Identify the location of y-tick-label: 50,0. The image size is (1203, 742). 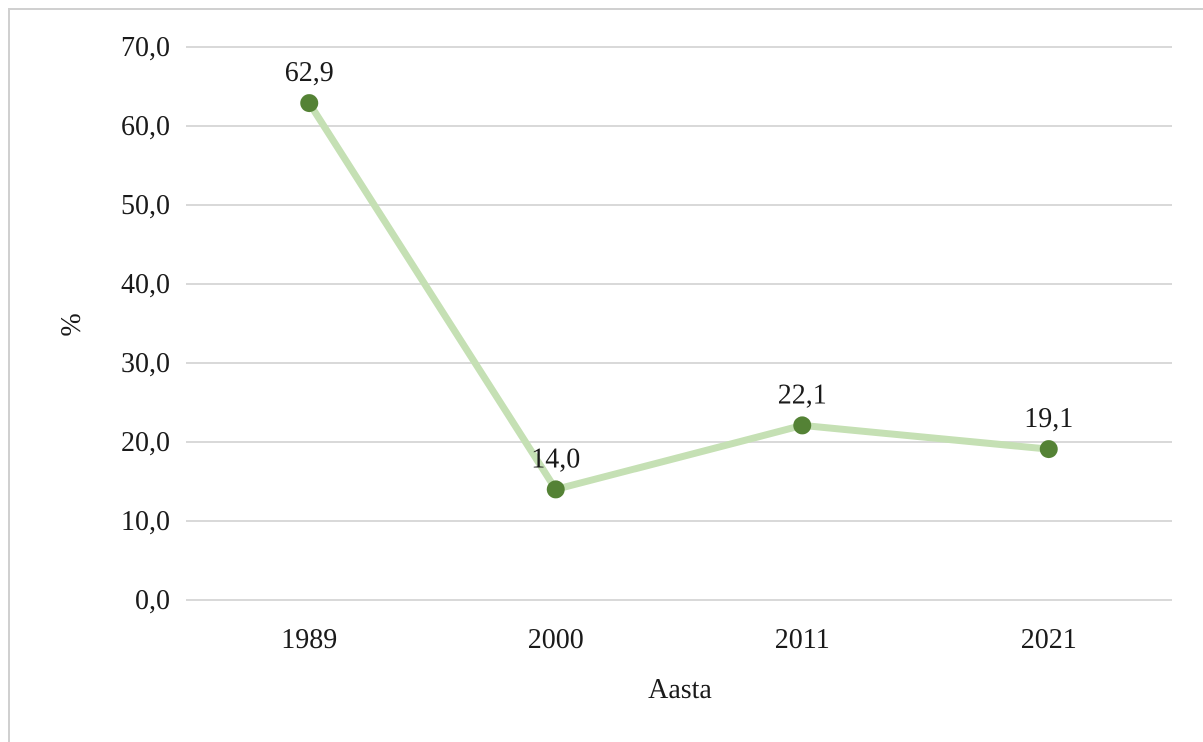
(145, 205).